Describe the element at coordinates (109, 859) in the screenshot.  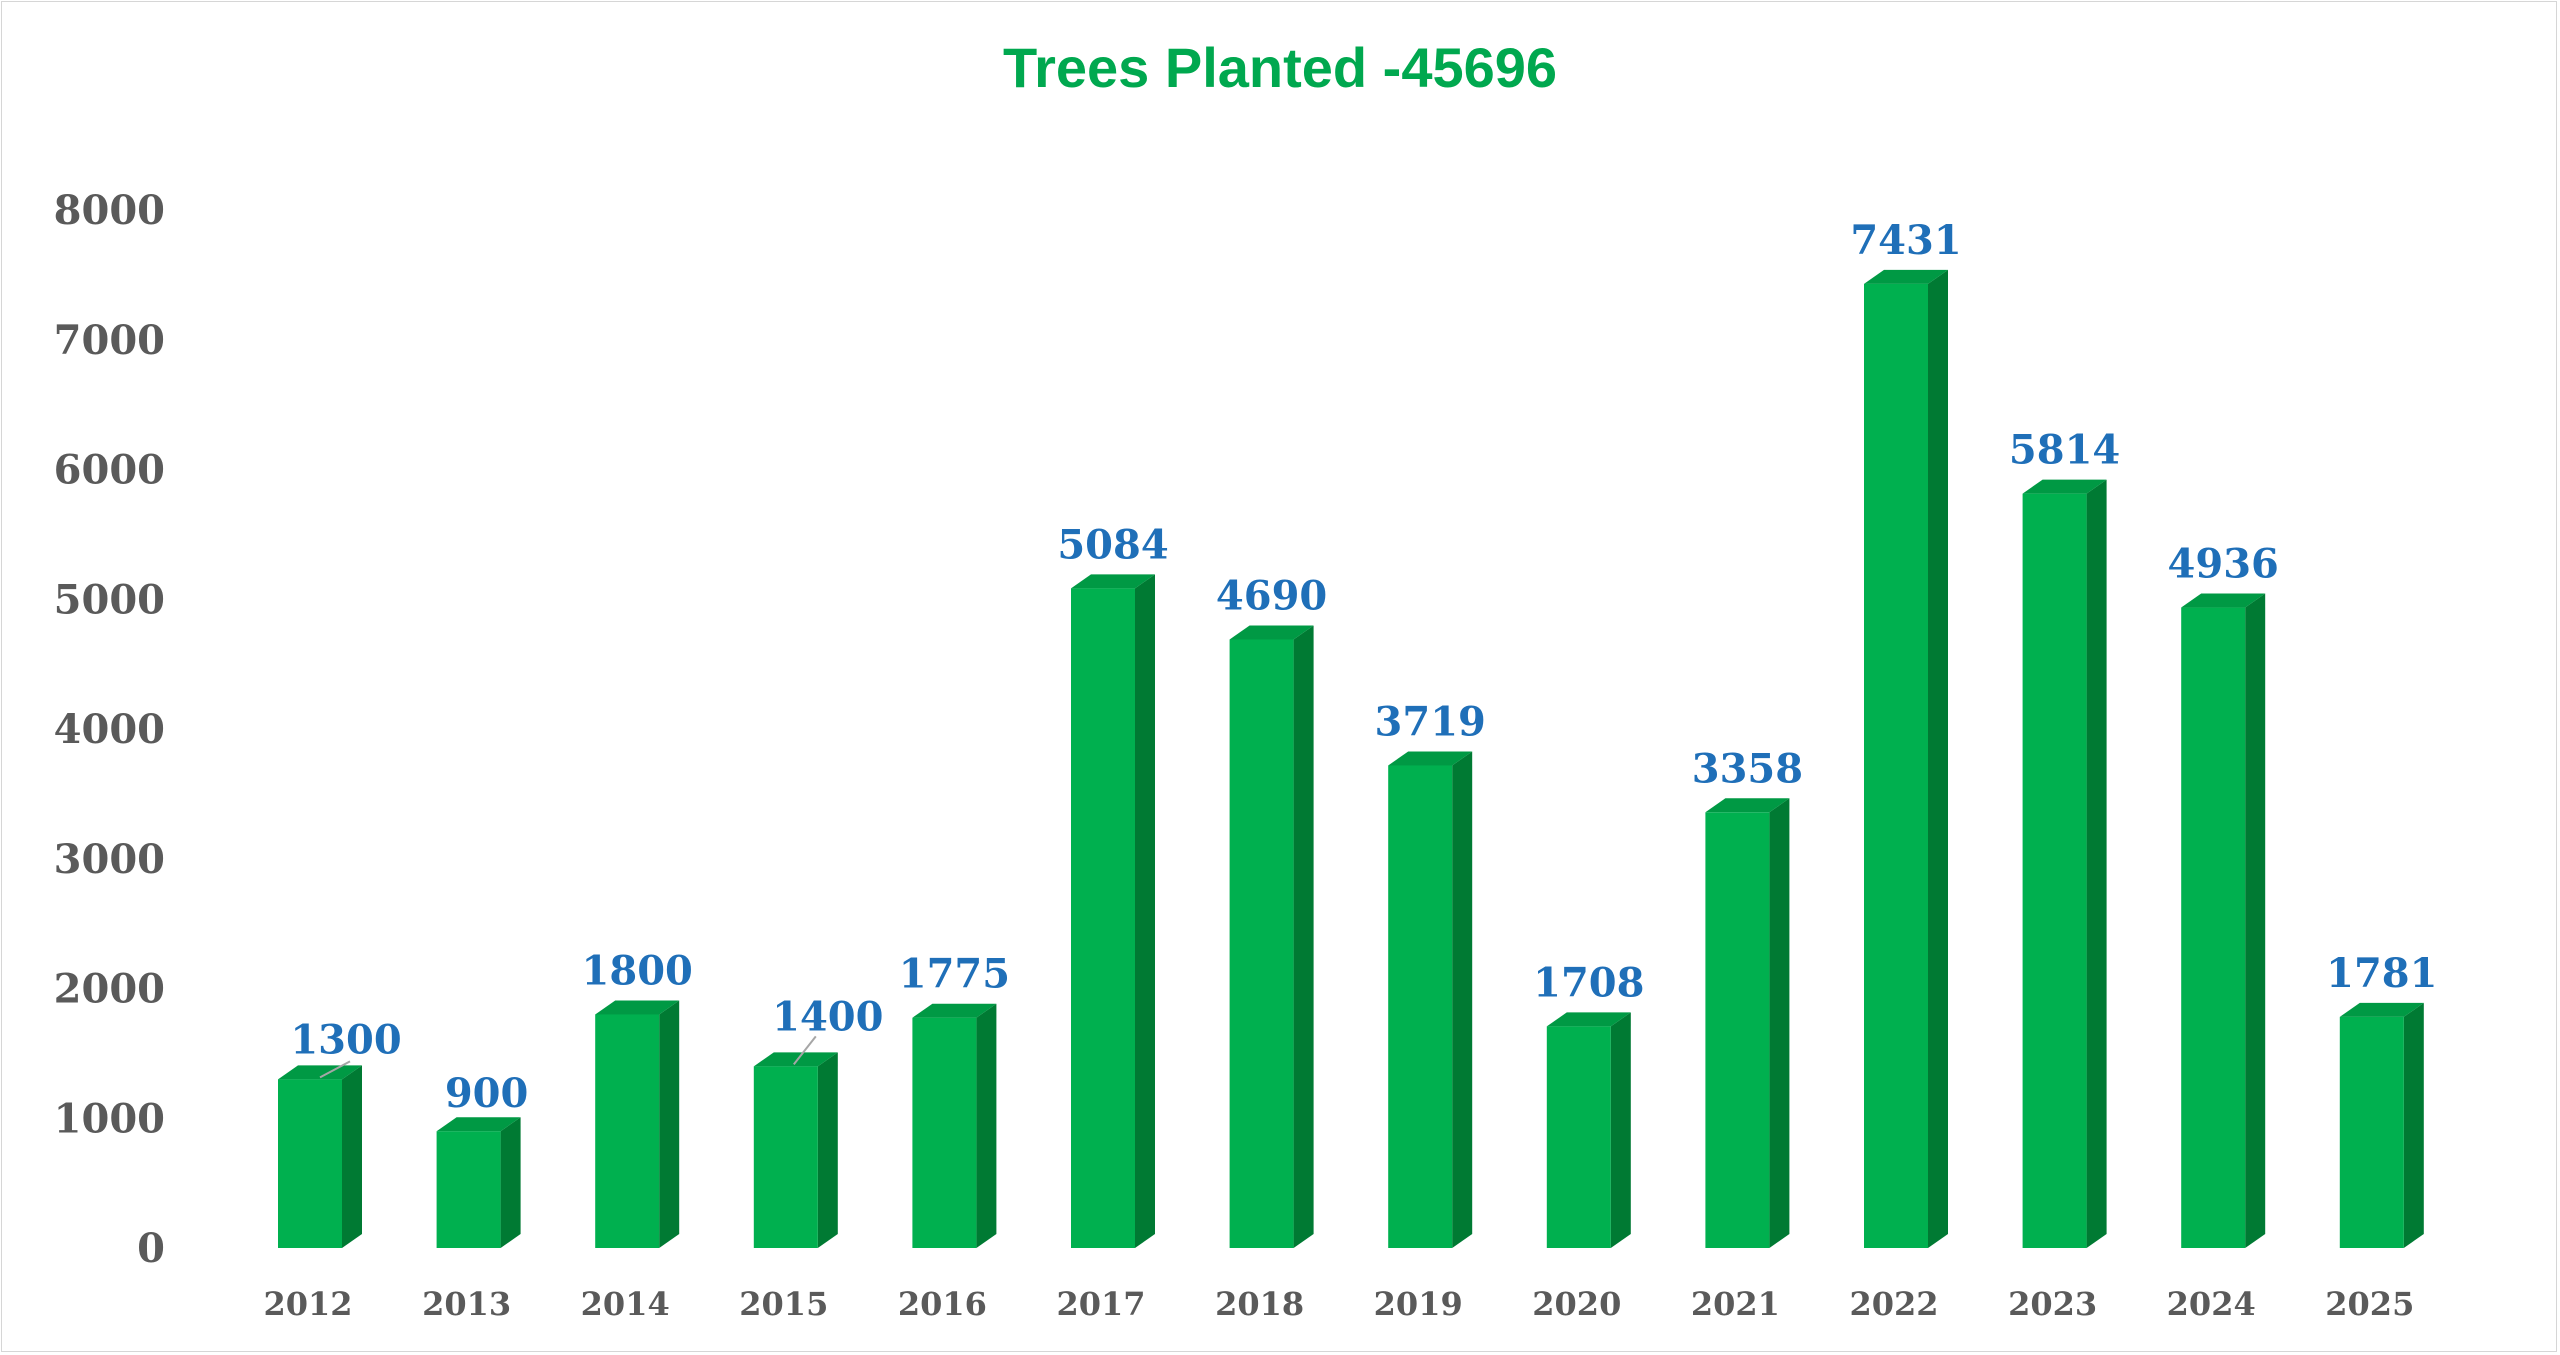
I see `y-tick-label: 3000` at that location.